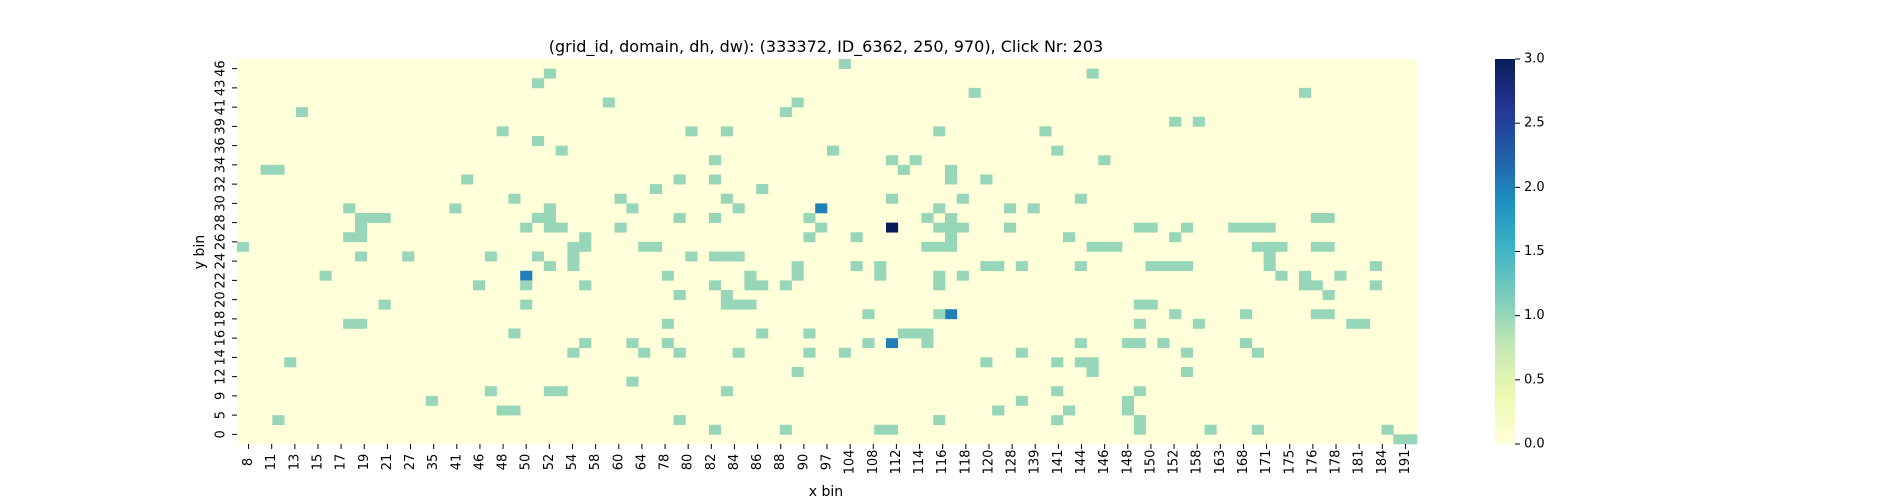 Image resolution: width=1900 pixels, height=504 pixels. I want to click on y-tick-label: 24, so click(221, 261).